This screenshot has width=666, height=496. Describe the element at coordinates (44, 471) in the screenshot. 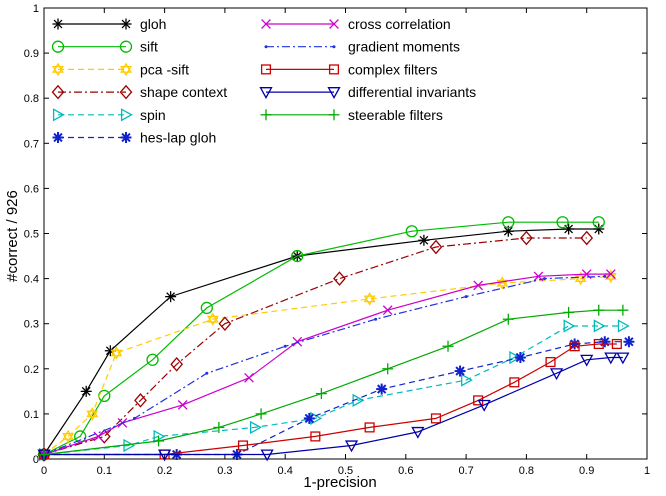

I see `x-tick-label: 0` at that location.